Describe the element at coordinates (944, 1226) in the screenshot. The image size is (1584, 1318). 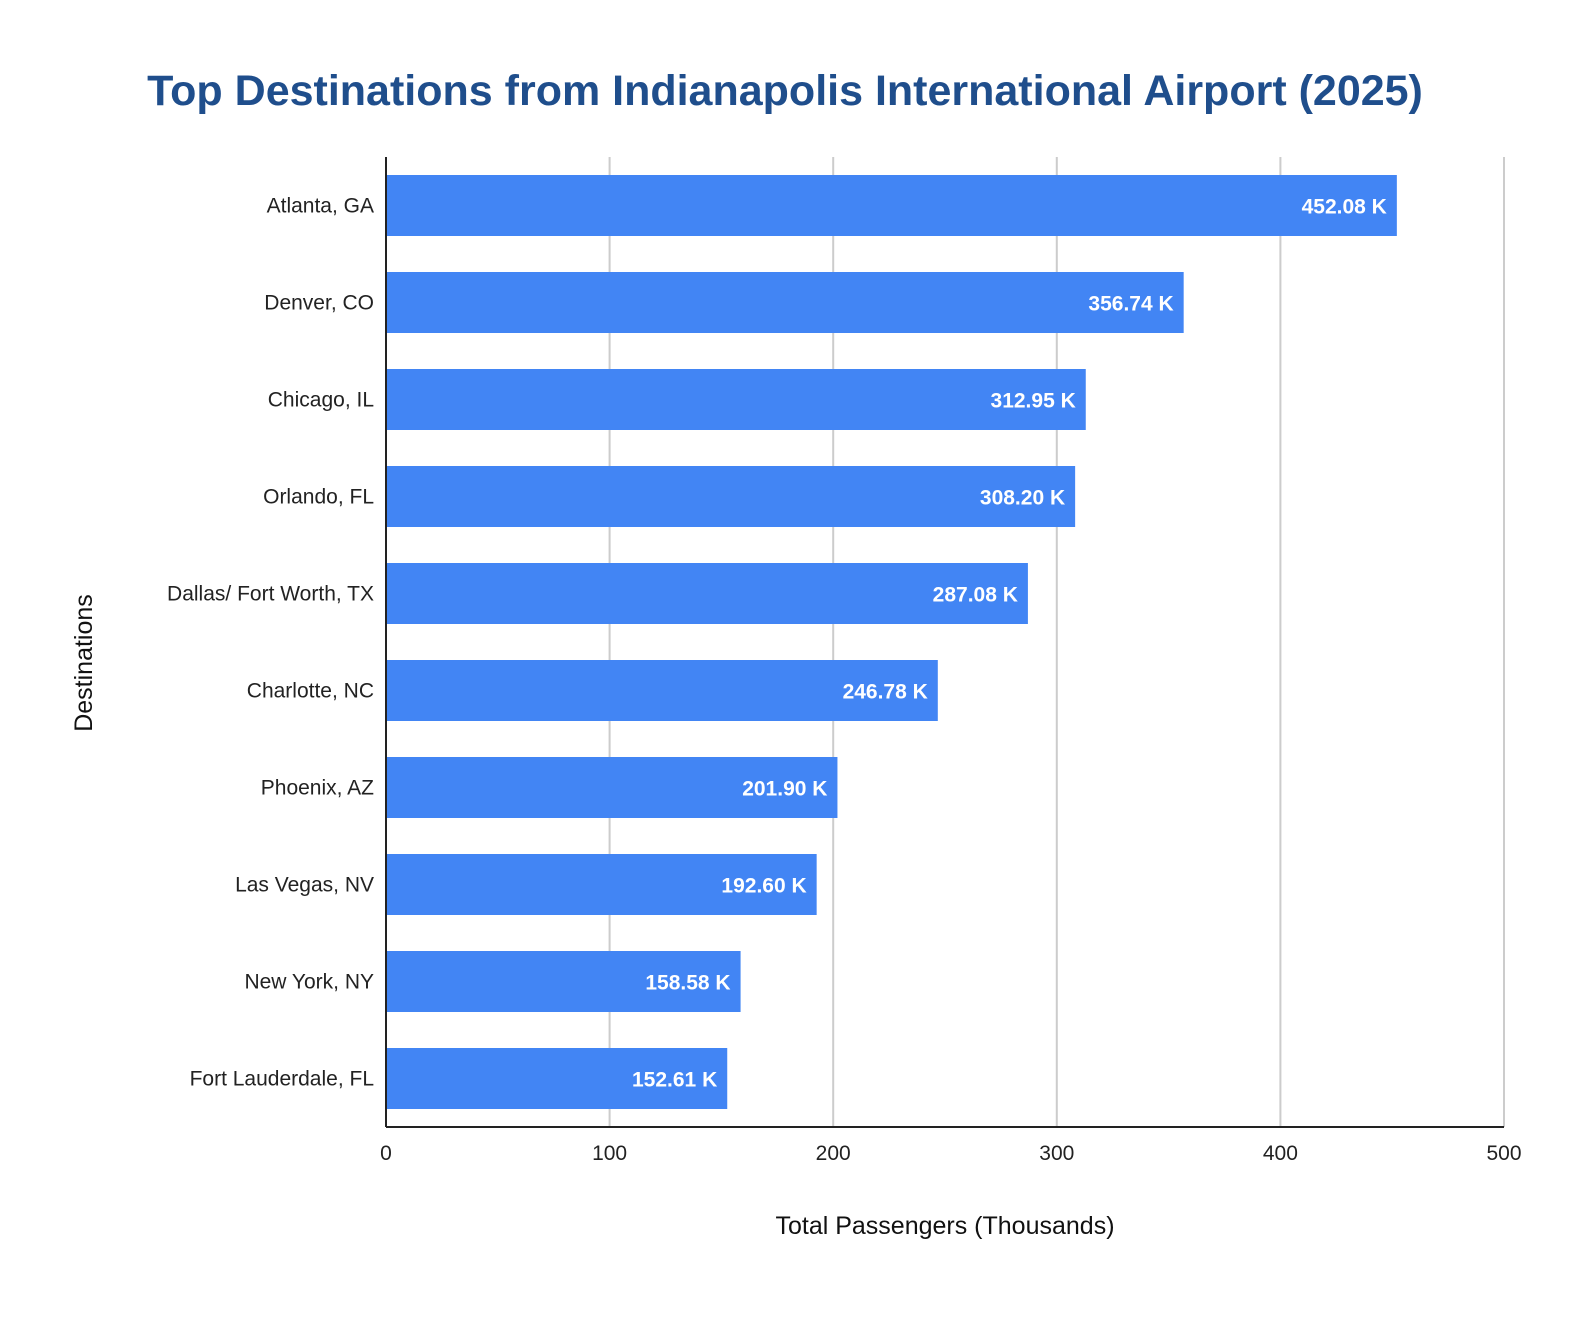
I see `x-axis-title: Total Passengers (Thousands)` at that location.